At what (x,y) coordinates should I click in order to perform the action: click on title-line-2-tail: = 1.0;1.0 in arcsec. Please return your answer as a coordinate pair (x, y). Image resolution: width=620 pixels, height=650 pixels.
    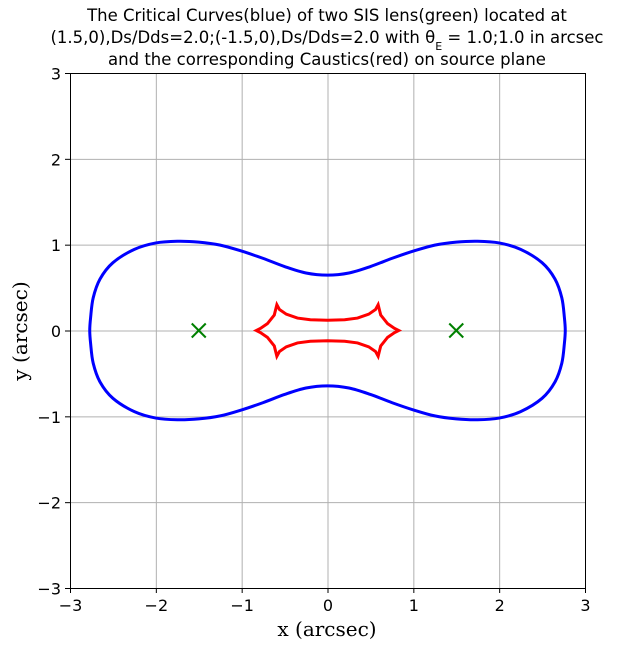
    Looking at the image, I should click on (522, 37).